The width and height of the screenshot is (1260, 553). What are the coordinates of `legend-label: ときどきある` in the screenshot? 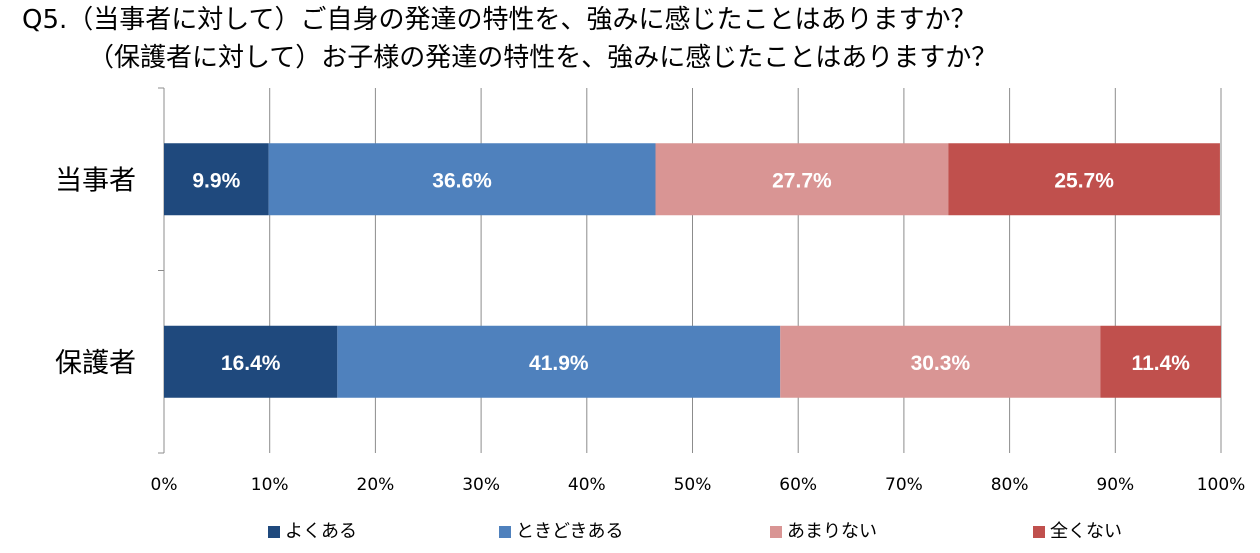 It's located at (569, 531).